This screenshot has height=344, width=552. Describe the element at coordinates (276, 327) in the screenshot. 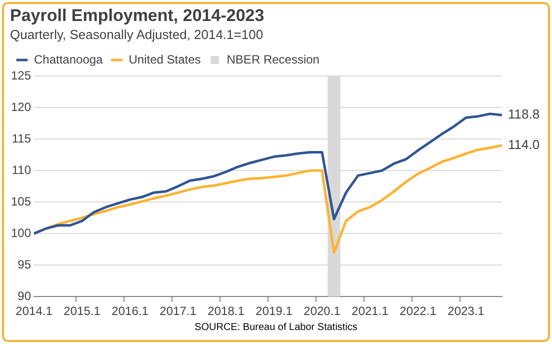

I see `source-note: SOURCE: Bureau of Labor Statistics` at that location.